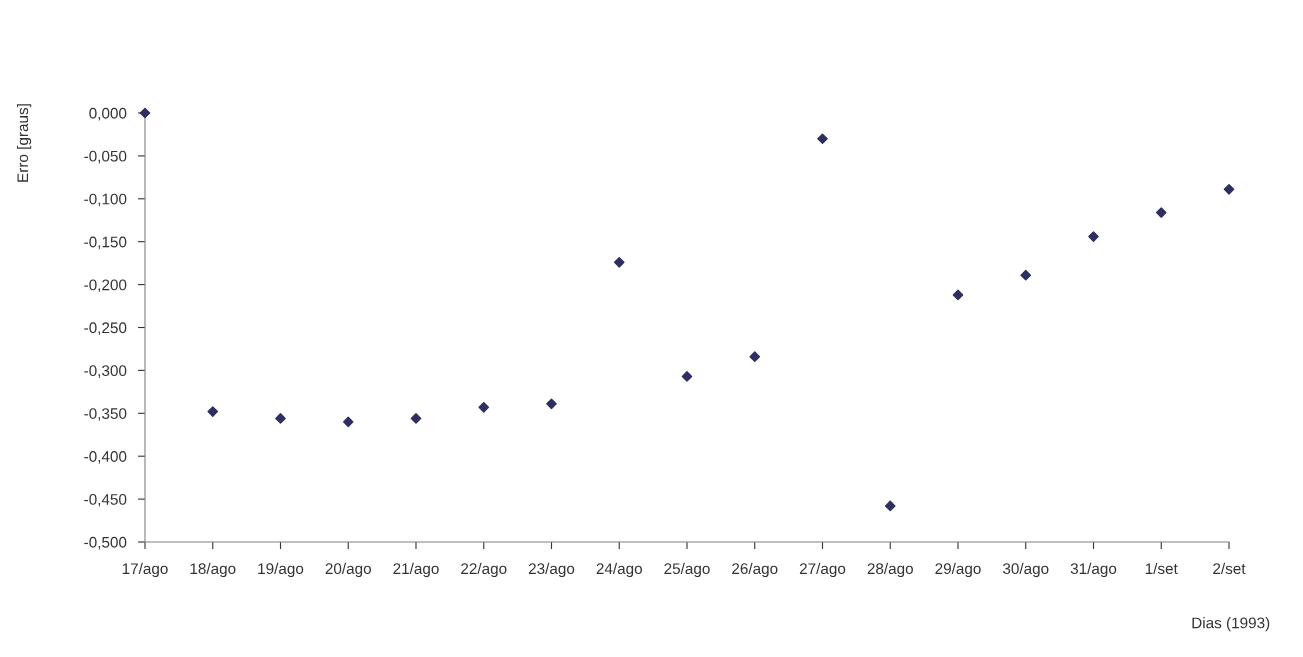 This screenshot has height=657, width=1303. I want to click on x-tick-label: 17/ago, so click(145, 570).